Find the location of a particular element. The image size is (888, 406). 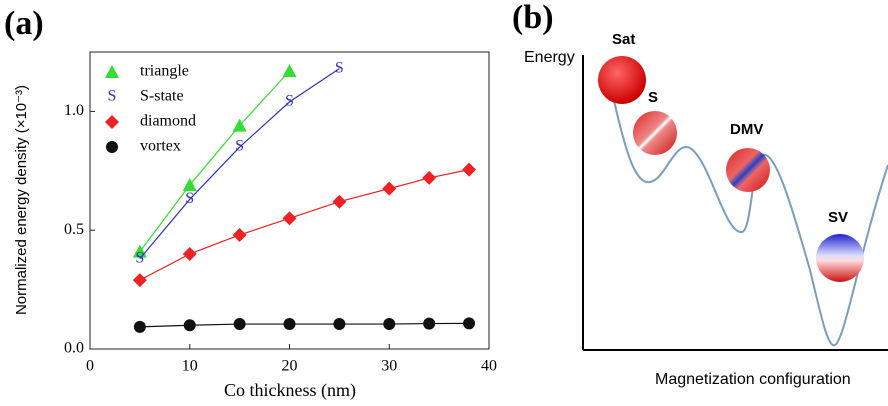

y-axis-label: Normalized energy density (×10⁻³) is located at coordinates (21, 200).